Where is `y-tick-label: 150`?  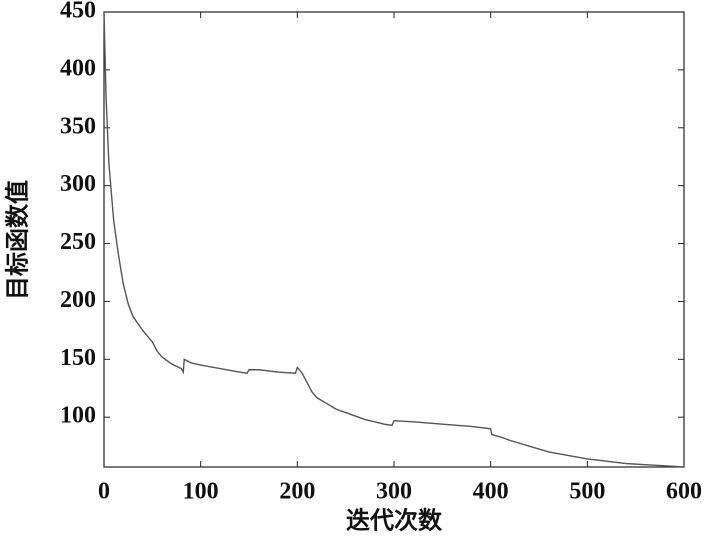 y-tick-label: 150 is located at coordinates (78, 358).